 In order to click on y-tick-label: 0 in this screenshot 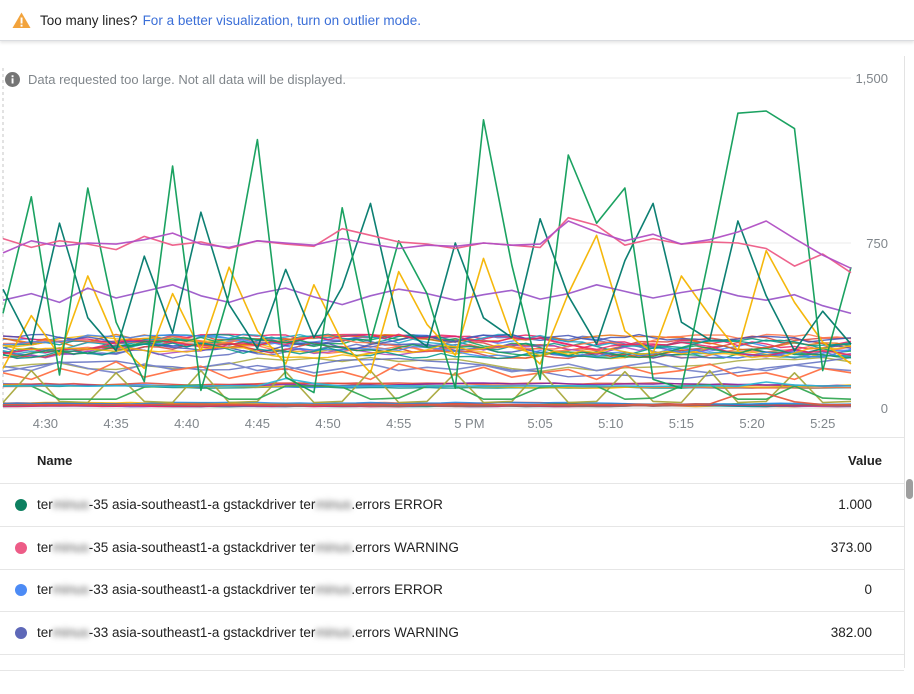, I will do `click(884, 408)`.